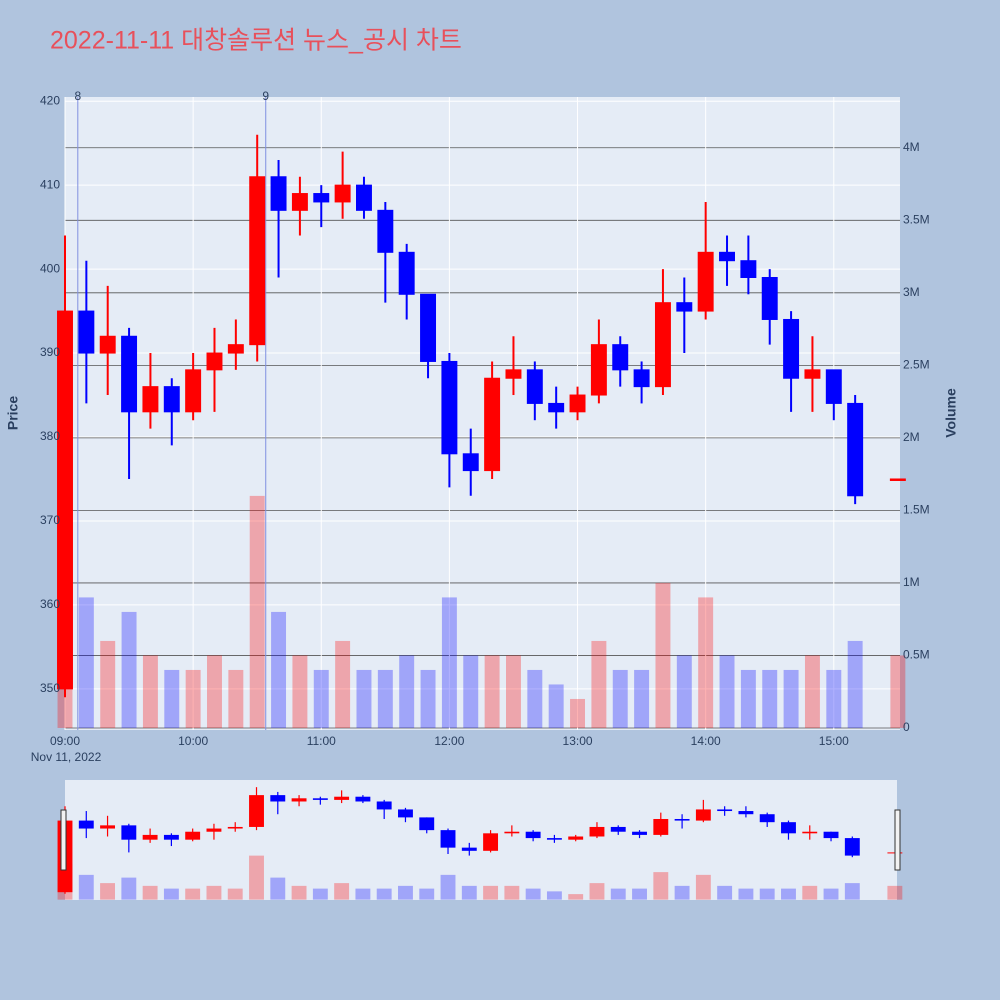 This screenshot has height=1000, width=1000. I want to click on y2-tick-label: 4M, so click(911, 147).